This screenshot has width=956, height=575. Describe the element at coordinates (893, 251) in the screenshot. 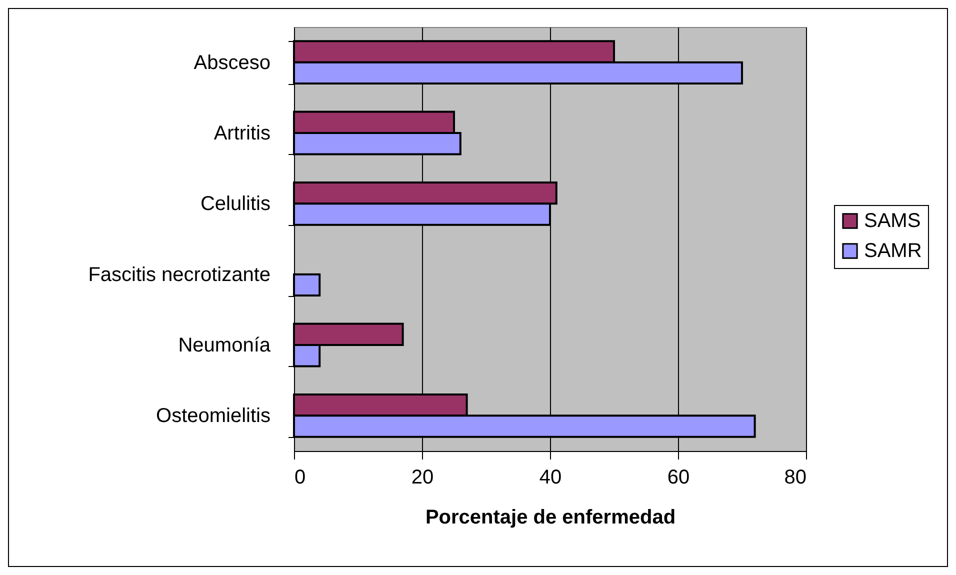

I see `legend-label: SAMR` at that location.